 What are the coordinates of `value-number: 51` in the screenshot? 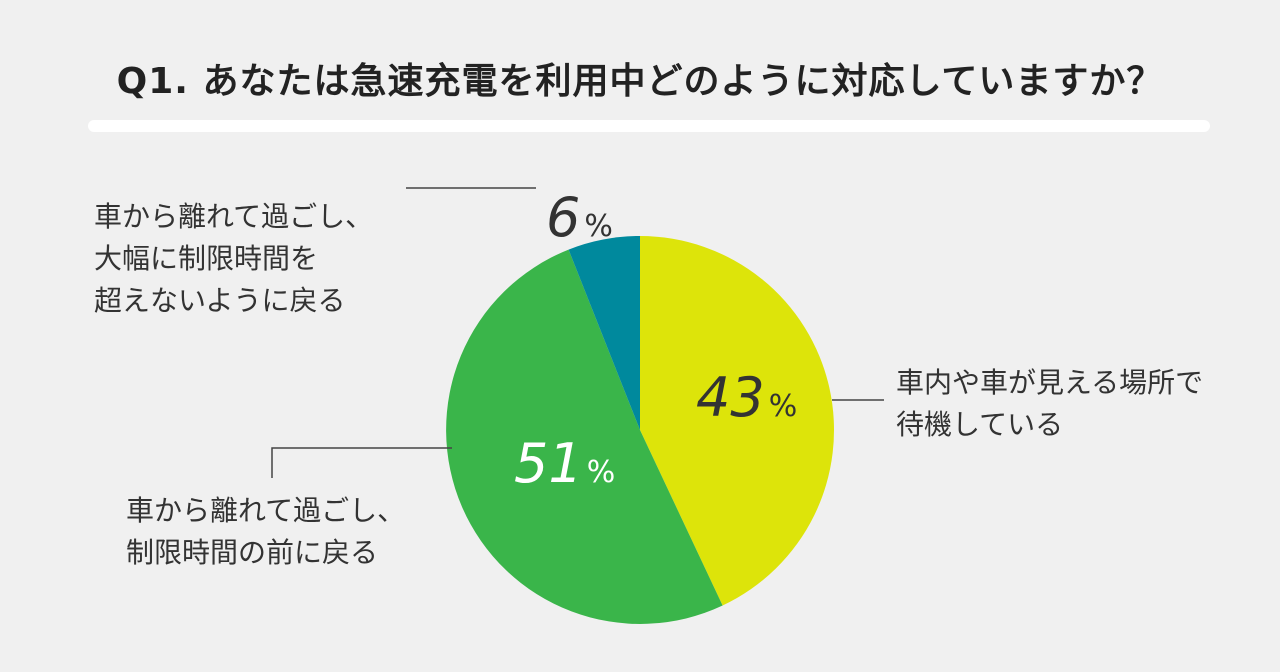 It's located at (548, 463).